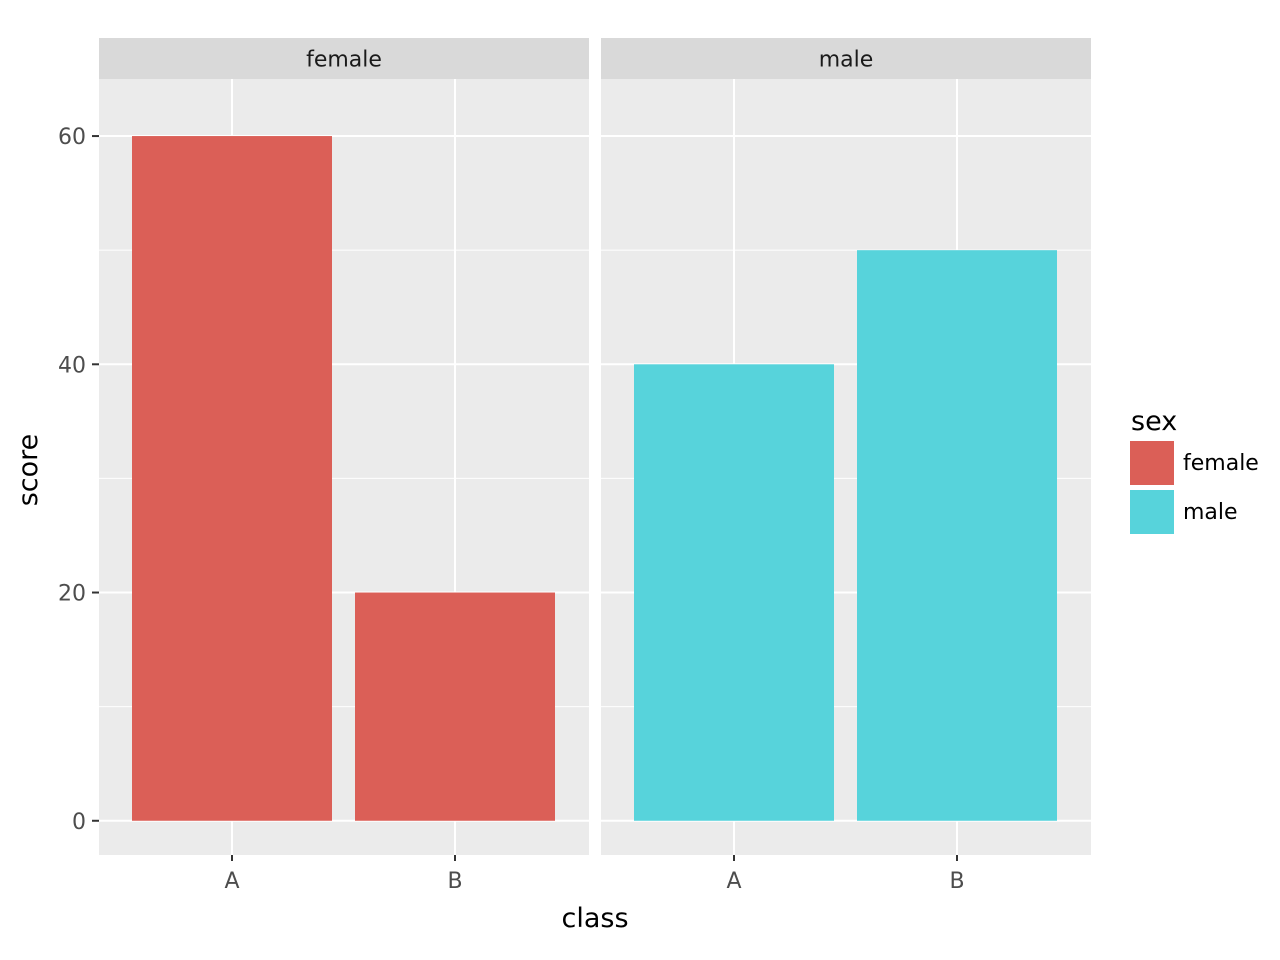 The height and width of the screenshot is (960, 1280). I want to click on bar-male-A, so click(734, 592).